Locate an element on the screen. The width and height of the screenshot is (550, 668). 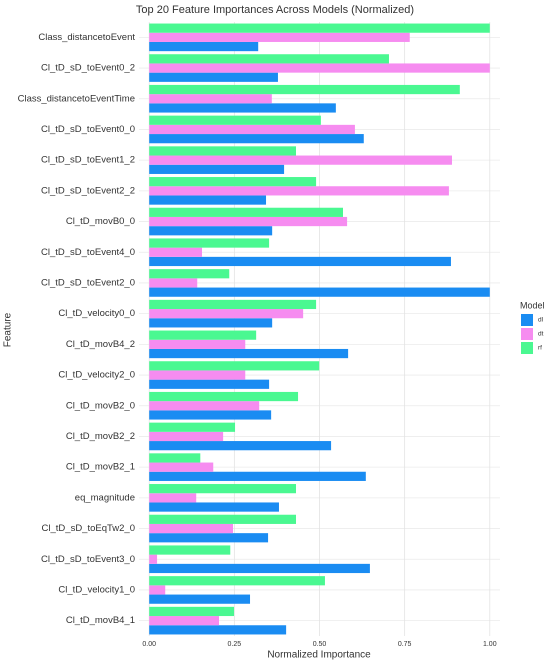
y-tick-label: Cl_tD_velocity2_0 is located at coordinates (96, 375).